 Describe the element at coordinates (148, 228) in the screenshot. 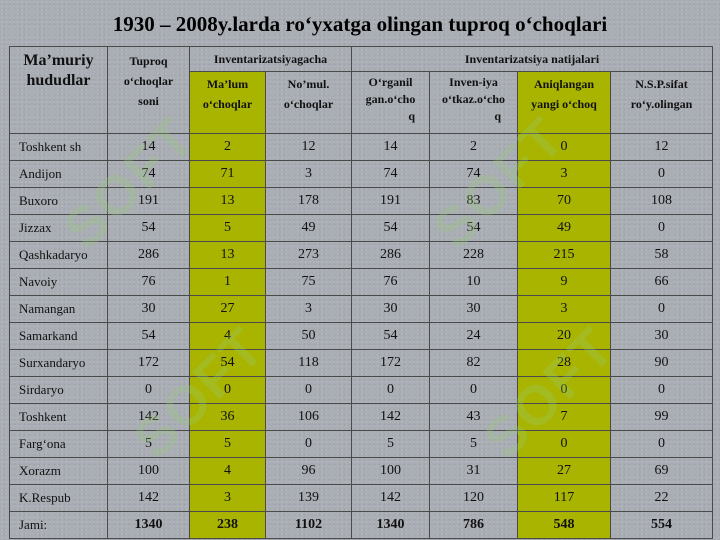

I see `count-cell: 54` at that location.